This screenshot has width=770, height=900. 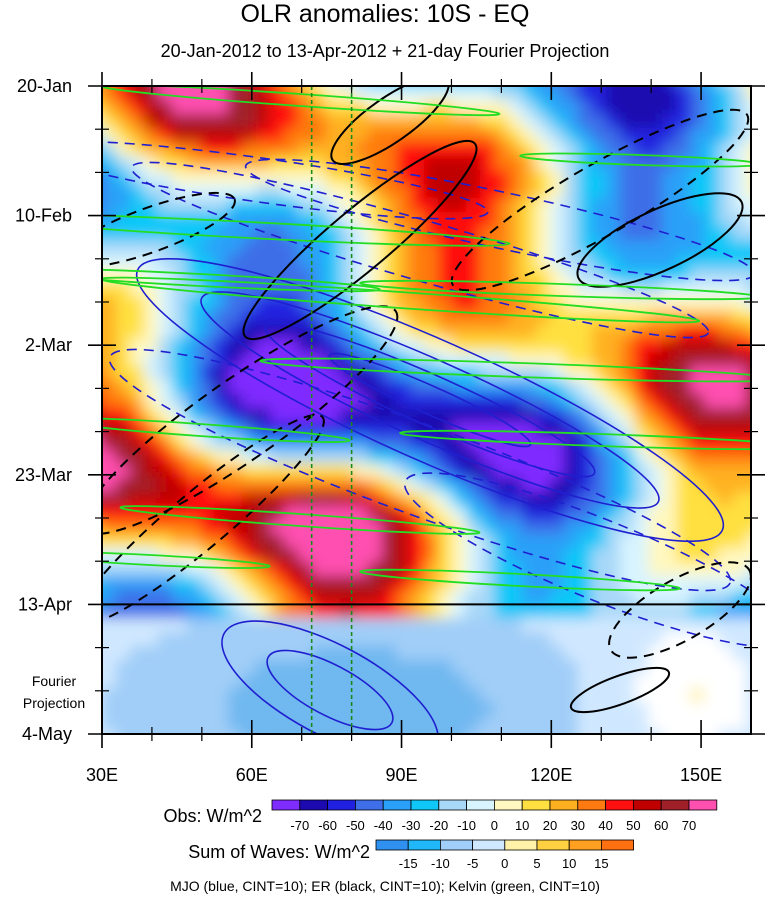 What do you see at coordinates (521, 845) in the screenshot?
I see `waves-colorbar-swatch` at bounding box center [521, 845].